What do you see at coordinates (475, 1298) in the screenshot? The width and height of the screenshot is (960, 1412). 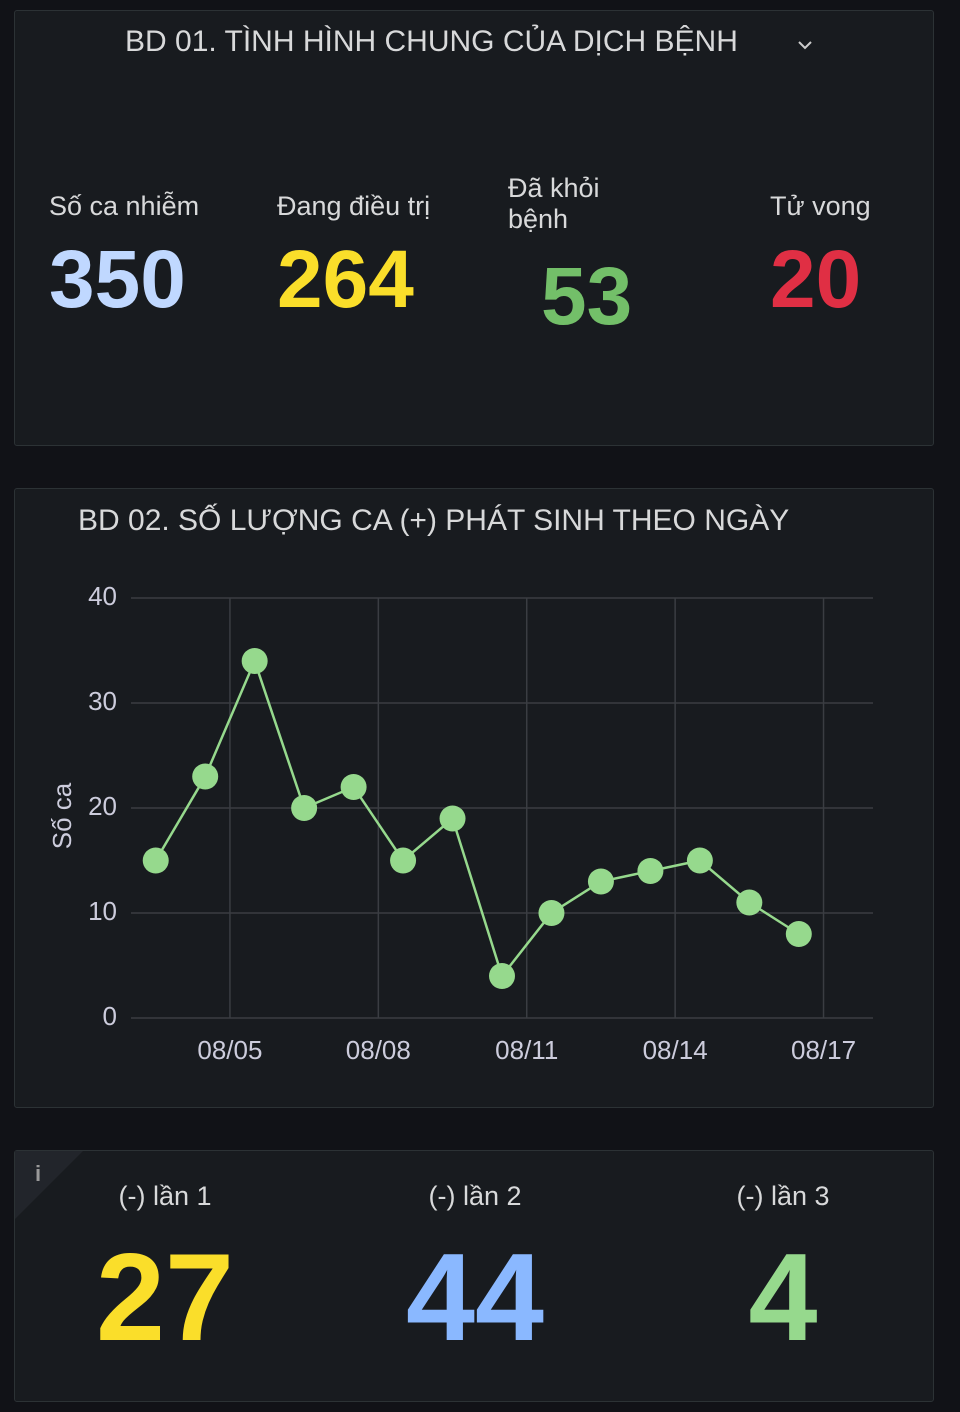 I see `stat-value: 44` at bounding box center [475, 1298].